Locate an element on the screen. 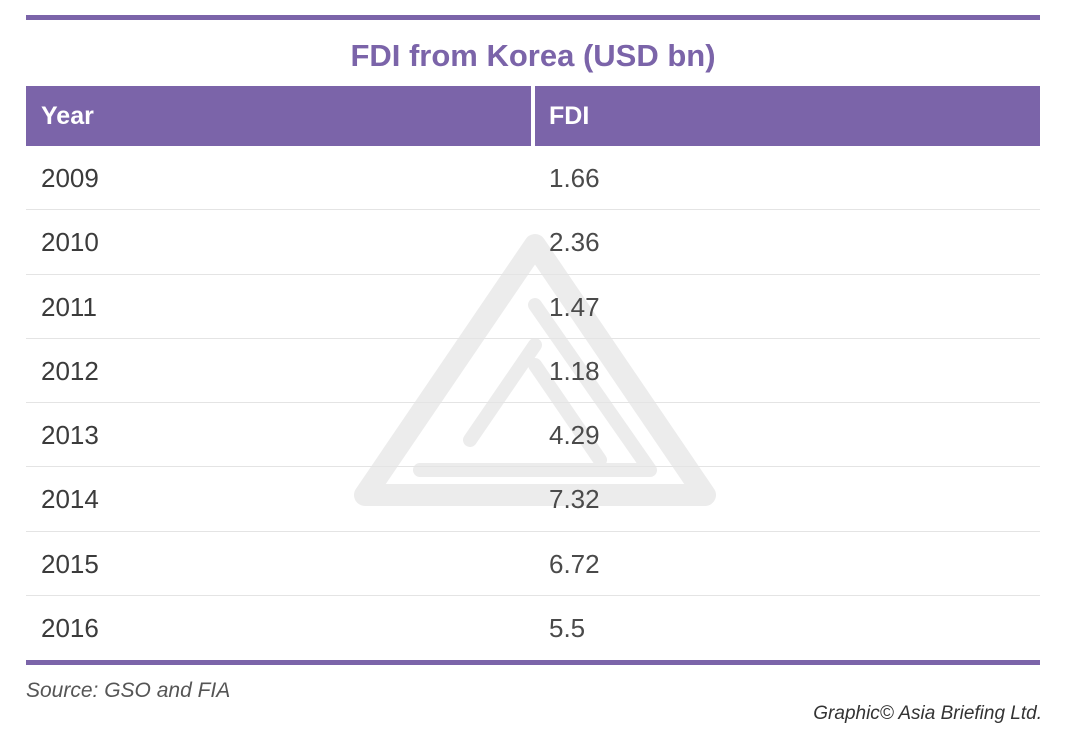 This screenshot has width=1080, height=743. table-row: 2016 5.5 is located at coordinates (533, 628).